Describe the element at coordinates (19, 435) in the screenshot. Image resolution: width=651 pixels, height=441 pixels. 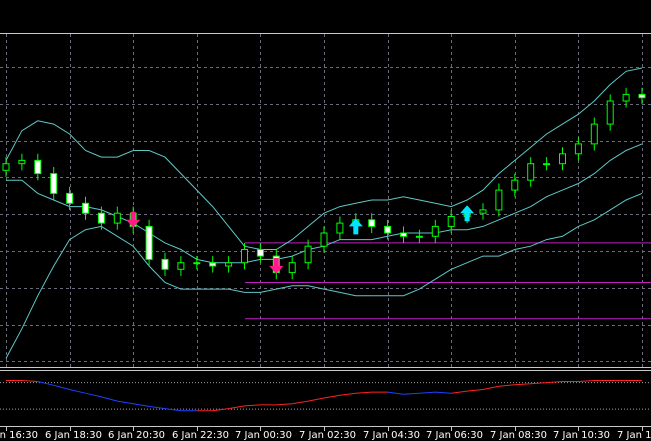
I see `x-tick-label: 6 Jan 16:30` at that location.